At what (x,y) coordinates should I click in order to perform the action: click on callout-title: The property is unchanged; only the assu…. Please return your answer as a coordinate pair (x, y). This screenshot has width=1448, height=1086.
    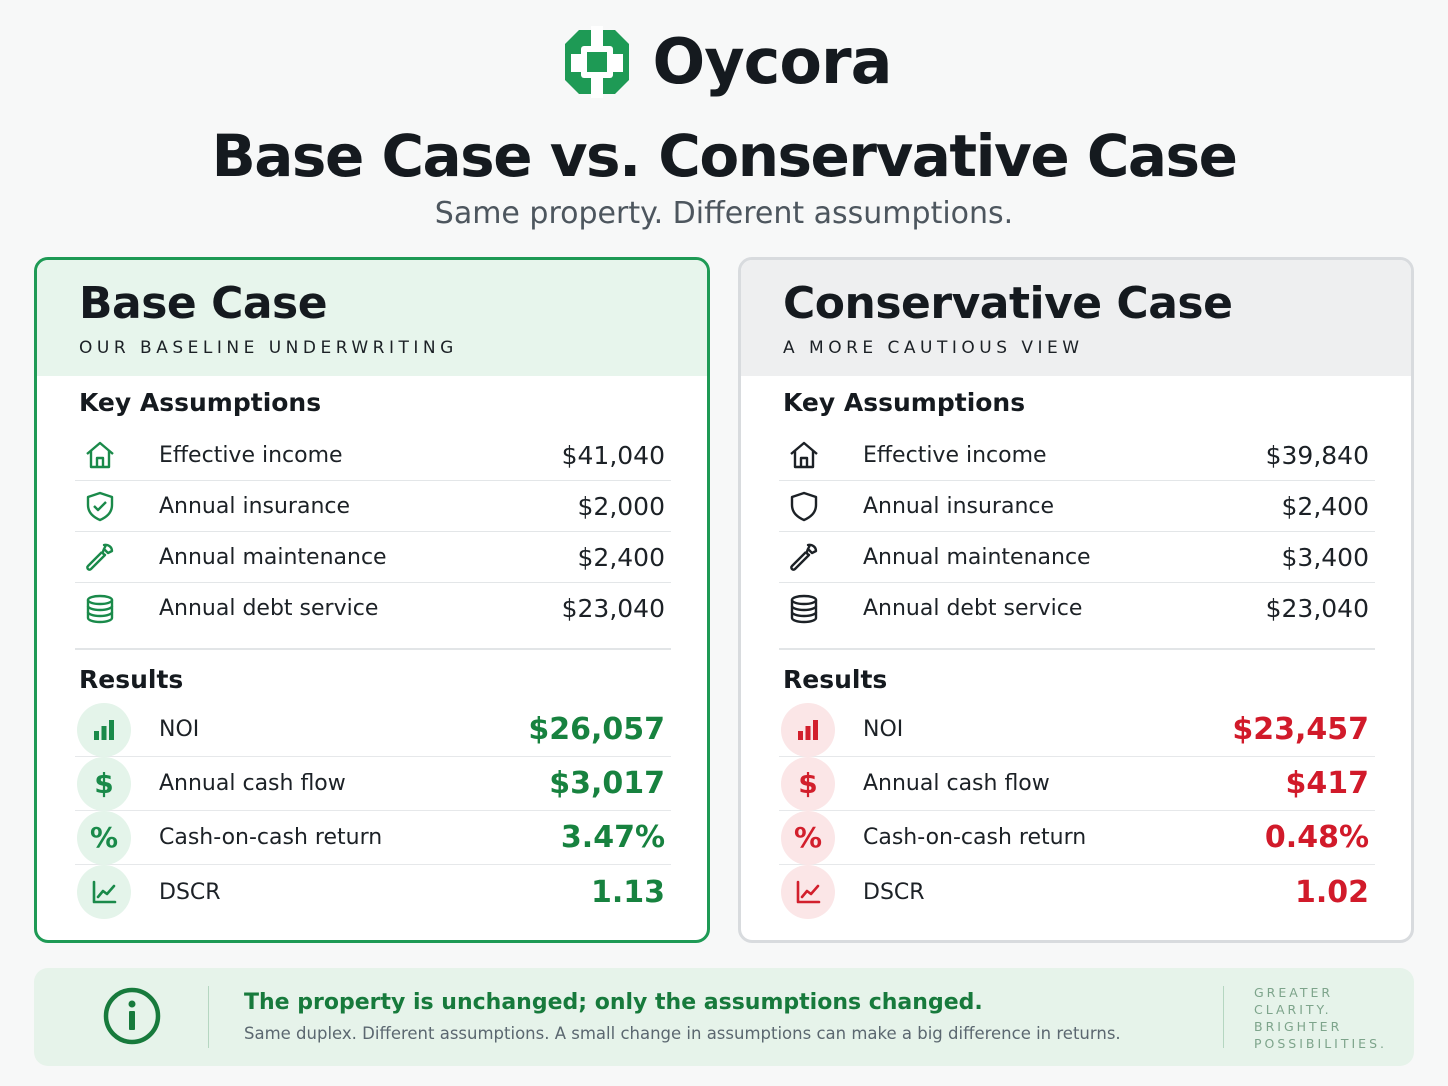
    Looking at the image, I should click on (613, 1002).